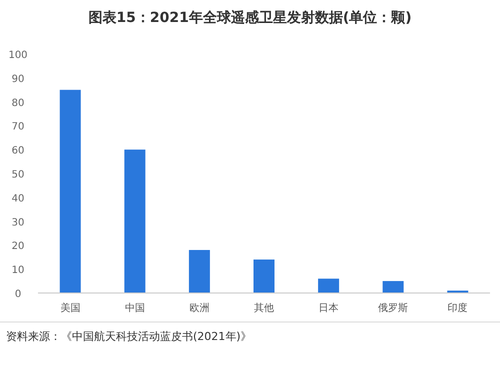  Describe the element at coordinates (18, 246) in the screenshot. I see `y-tick-label: 20` at that location.